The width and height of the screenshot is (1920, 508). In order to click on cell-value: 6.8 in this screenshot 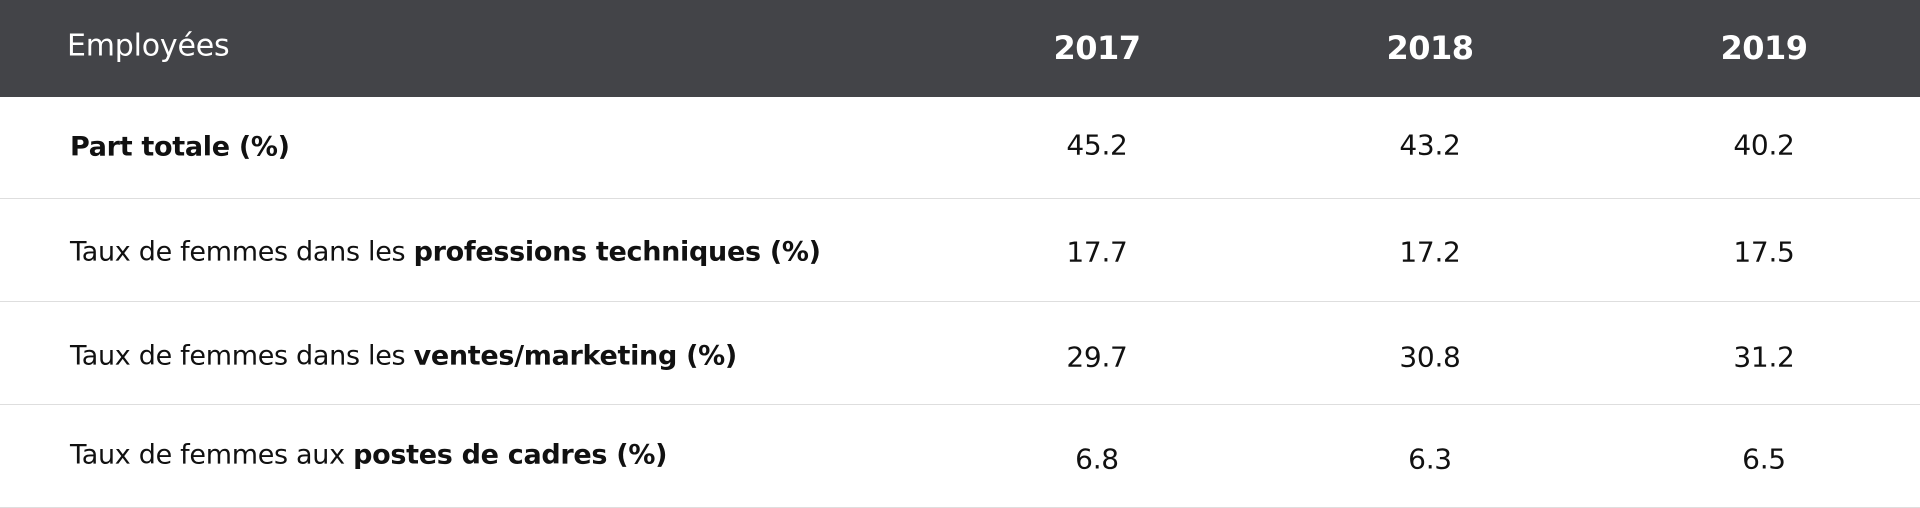, I will do `click(1097, 459)`.